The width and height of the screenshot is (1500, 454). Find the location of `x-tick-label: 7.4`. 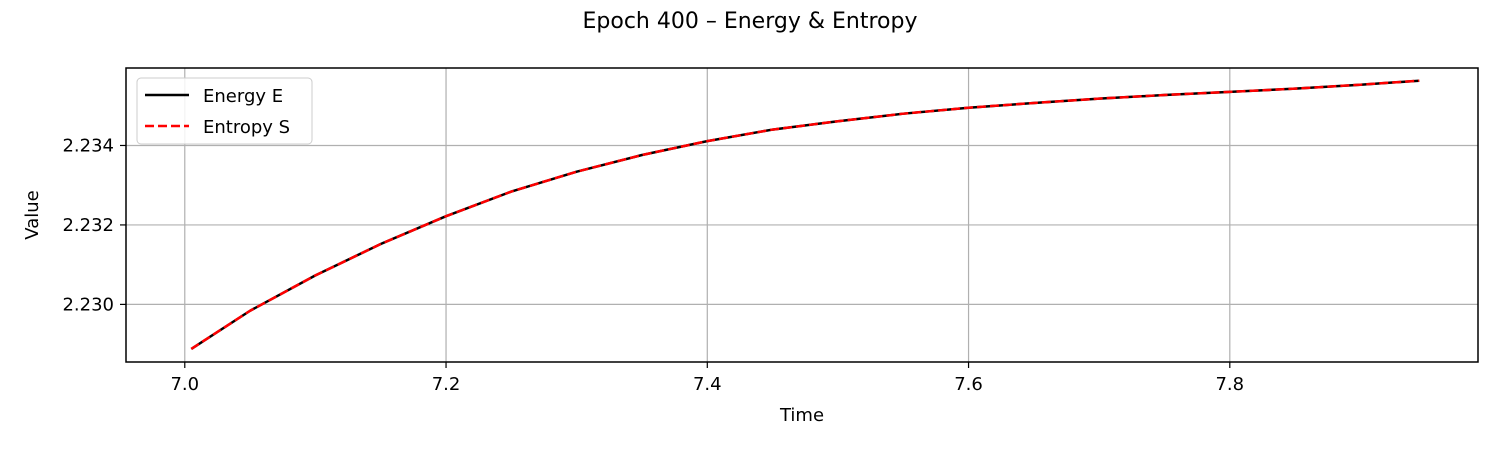

x-tick-label: 7.4 is located at coordinates (707, 384).